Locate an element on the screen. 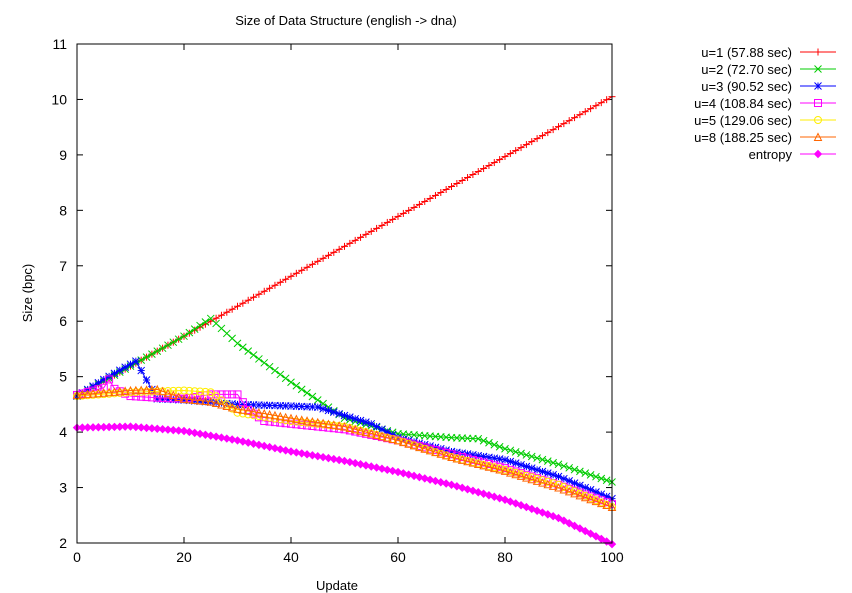 Image resolution: width=852 pixels, height=593 pixels. y-tick-label: 4 is located at coordinates (63, 432).